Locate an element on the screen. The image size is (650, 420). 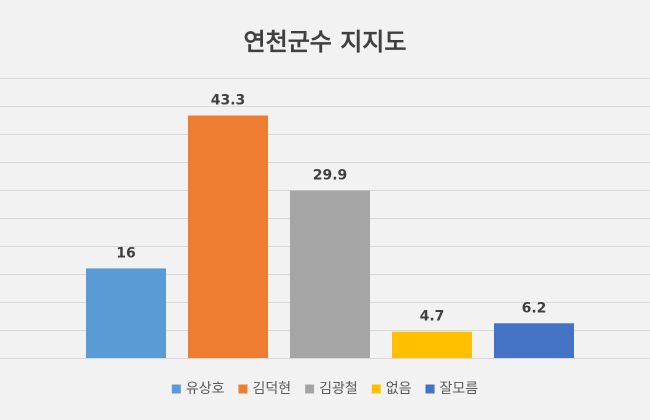
legend-label-4: 없음 is located at coordinates (399, 389).